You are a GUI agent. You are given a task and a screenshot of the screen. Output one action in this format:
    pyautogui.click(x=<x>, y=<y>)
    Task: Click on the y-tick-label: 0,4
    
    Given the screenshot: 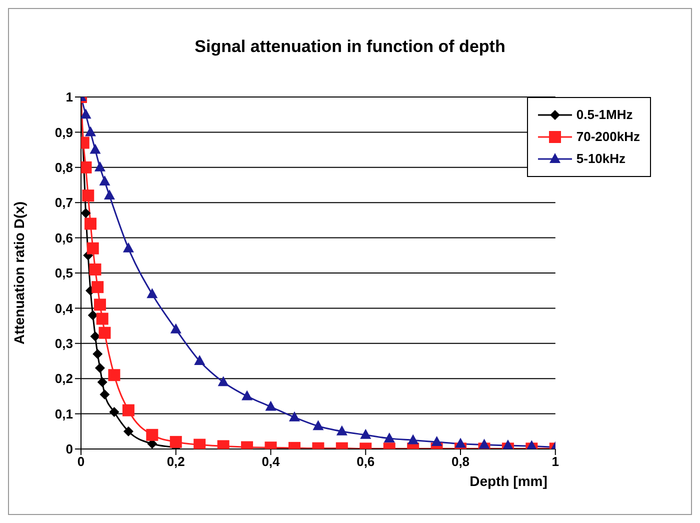 What is the action you would take?
    pyautogui.click(x=64, y=308)
    